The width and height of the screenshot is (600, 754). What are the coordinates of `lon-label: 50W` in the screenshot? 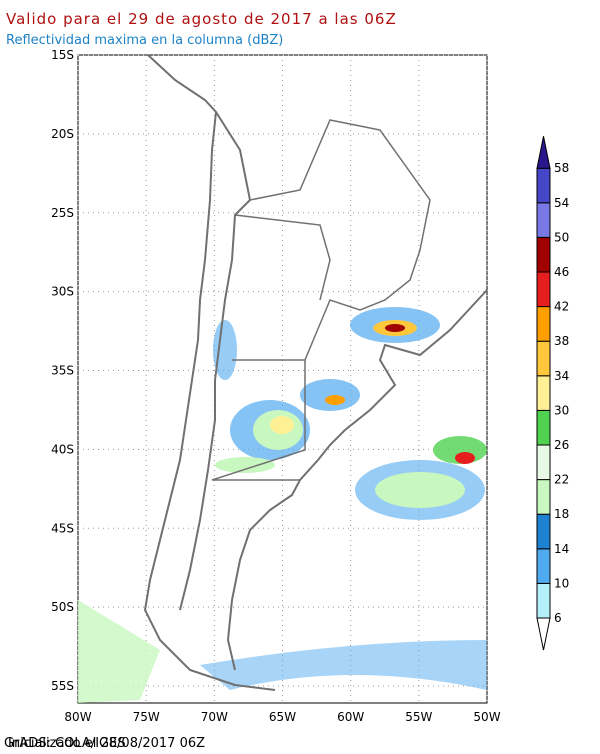 It's located at (486, 717).